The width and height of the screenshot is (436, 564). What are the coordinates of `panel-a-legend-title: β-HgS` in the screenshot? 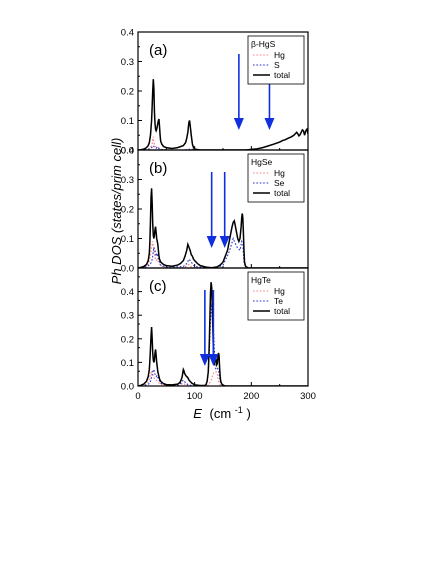 It's located at (263, 44).